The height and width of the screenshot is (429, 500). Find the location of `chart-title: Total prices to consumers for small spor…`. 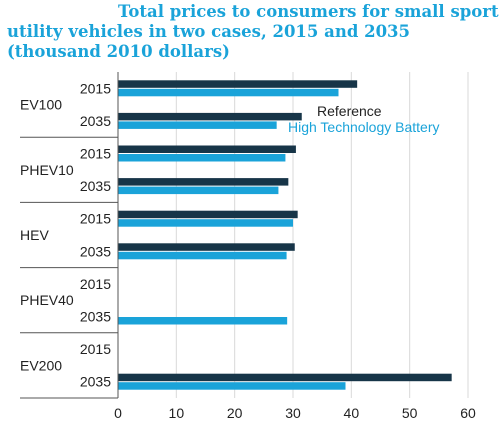

chart-title: Total prices to consumers for small spor… is located at coordinates (250, 32).